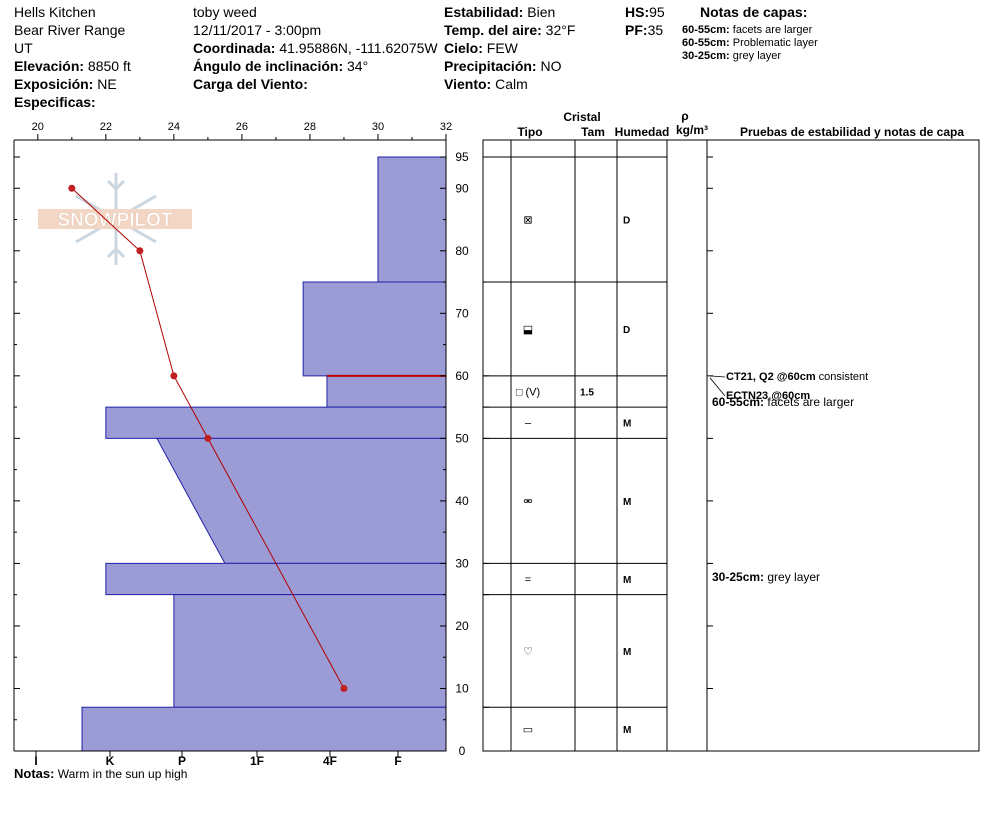  Describe the element at coordinates (528, 652) in the screenshot. I see `grain-type-icon: ♡` at that location.